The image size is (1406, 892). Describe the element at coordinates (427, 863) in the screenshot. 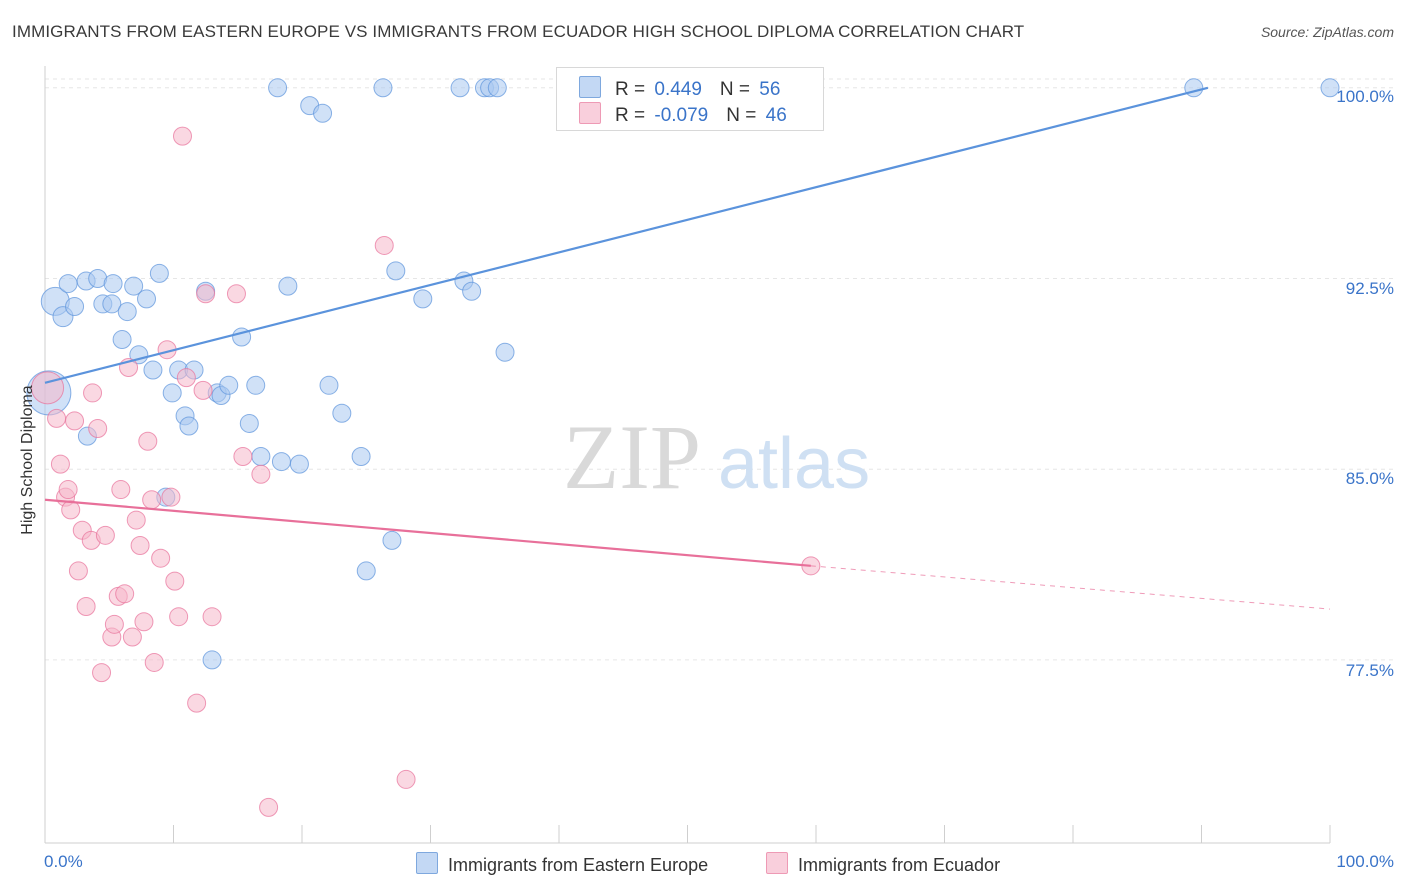

I see `bottom-legend-swatch-blue` at that location.